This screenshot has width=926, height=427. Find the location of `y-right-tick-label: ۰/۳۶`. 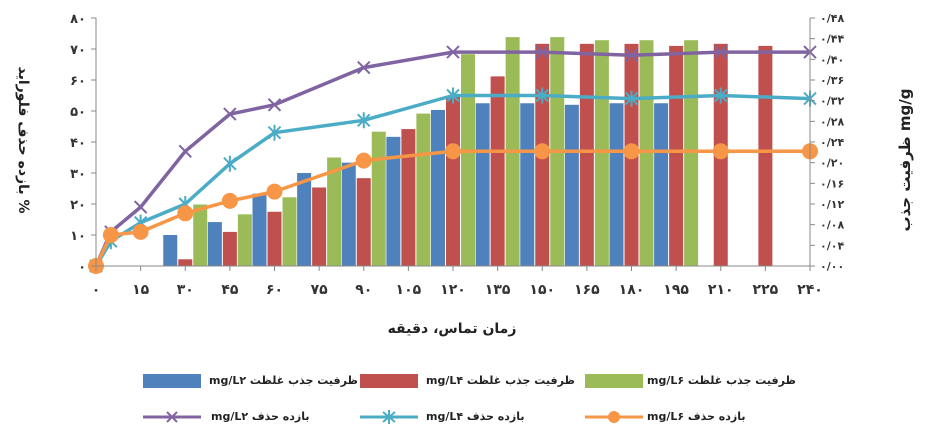

y-right-tick-label: ۰/۳۶ is located at coordinates (832, 80).